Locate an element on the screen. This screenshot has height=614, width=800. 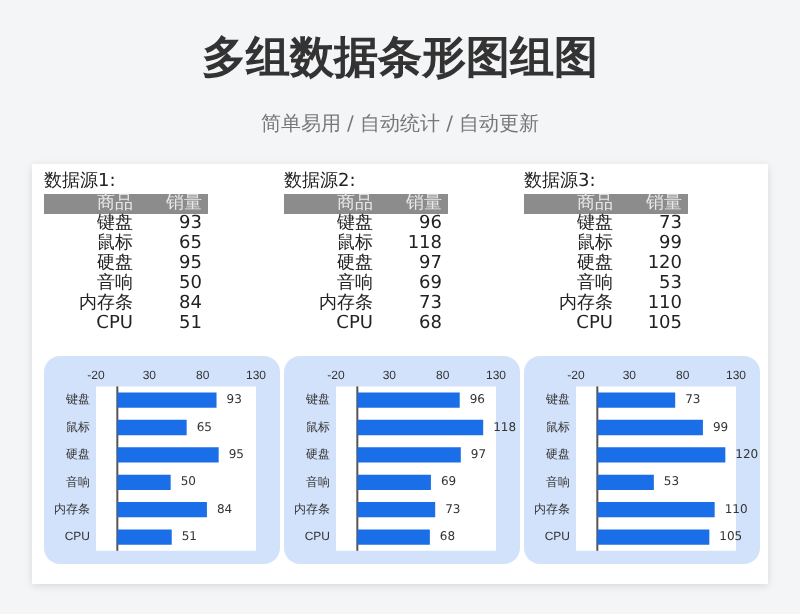
text: 数据源1: is located at coordinates (81, 182).